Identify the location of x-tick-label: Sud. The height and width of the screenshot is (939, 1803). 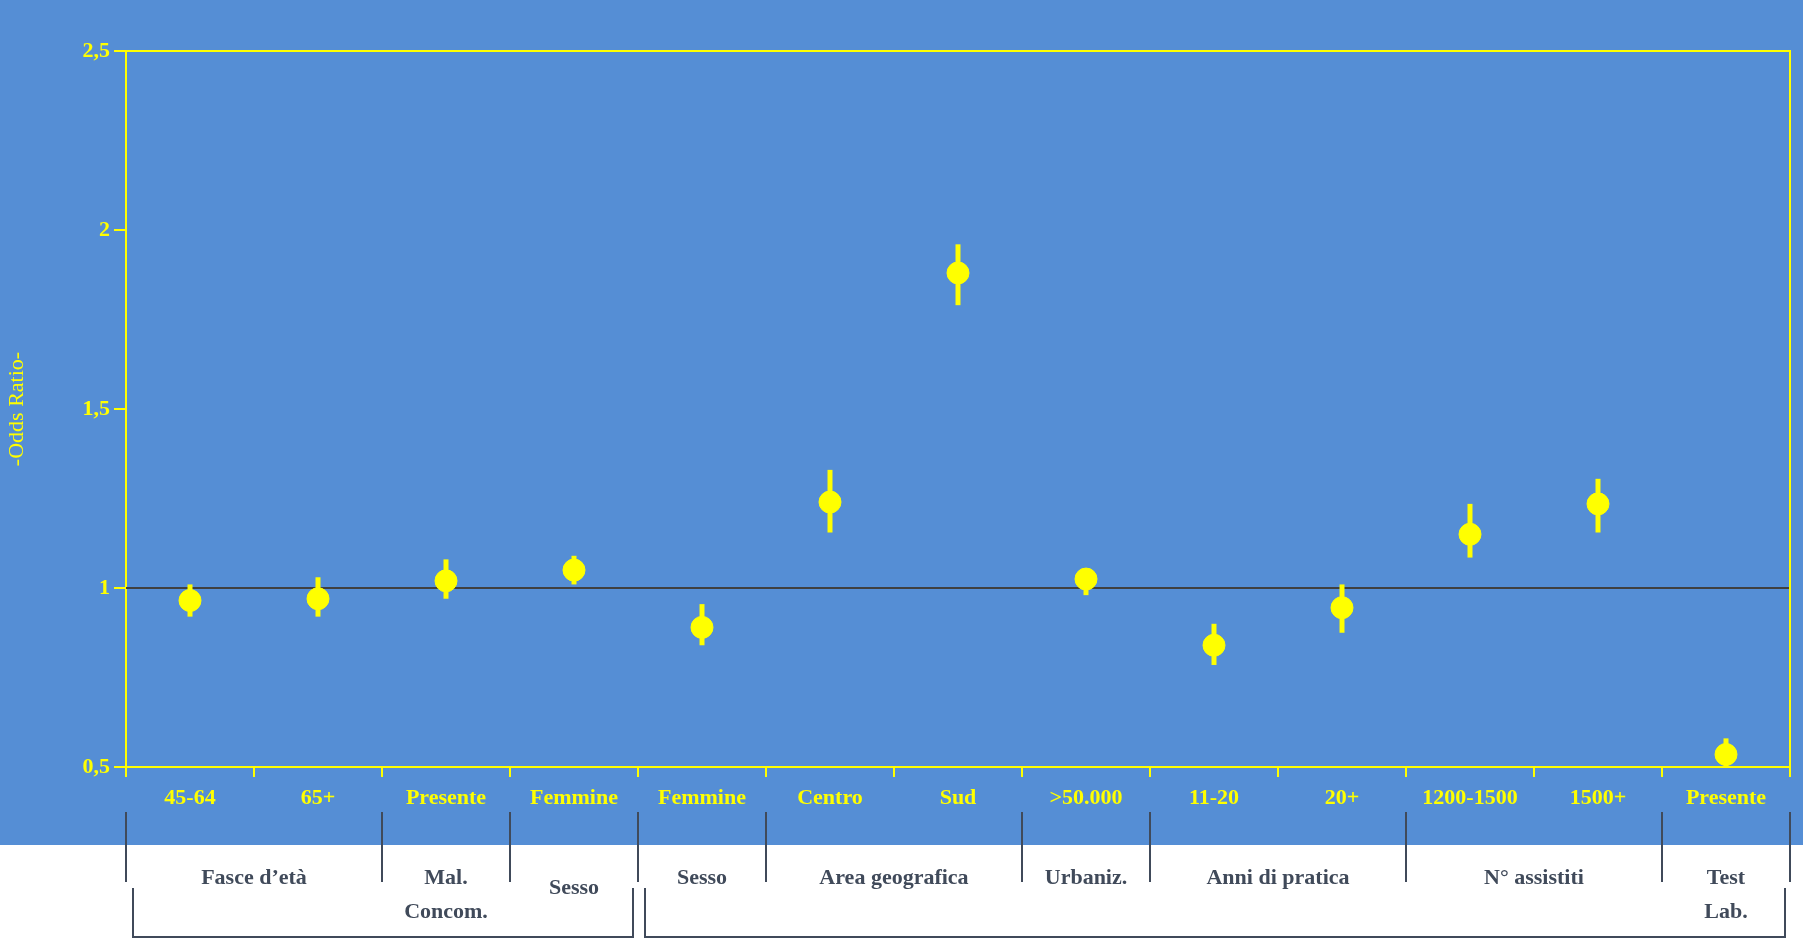
(958, 796).